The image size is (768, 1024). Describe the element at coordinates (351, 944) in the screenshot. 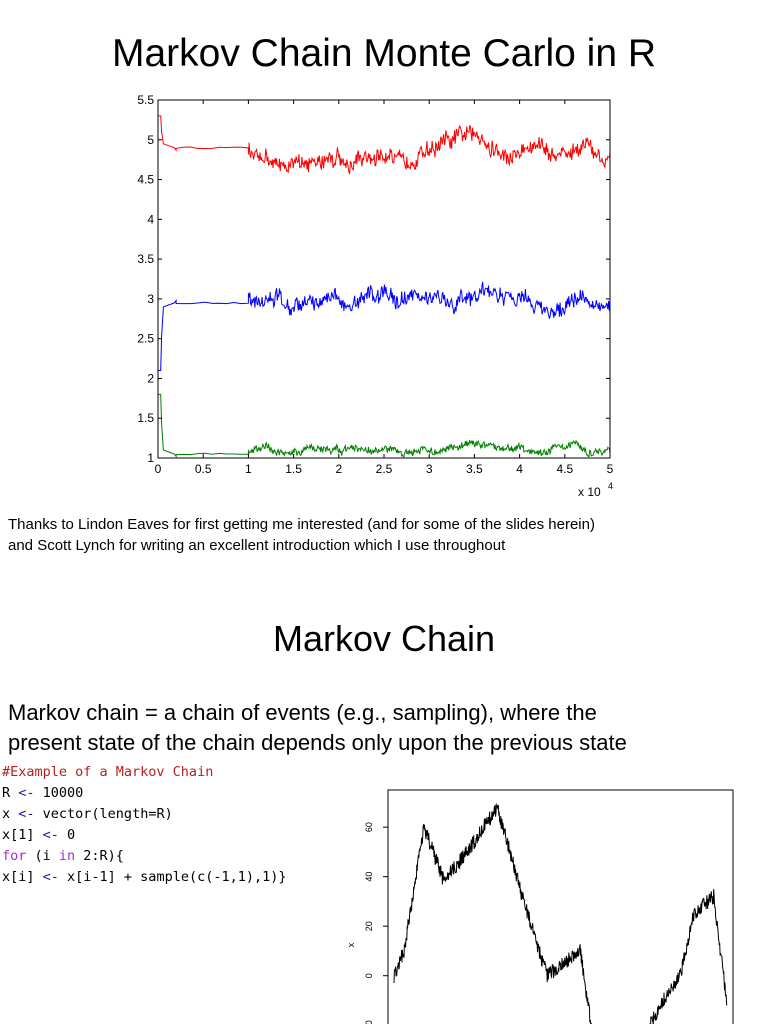

I see `y-axis-label: x` at that location.